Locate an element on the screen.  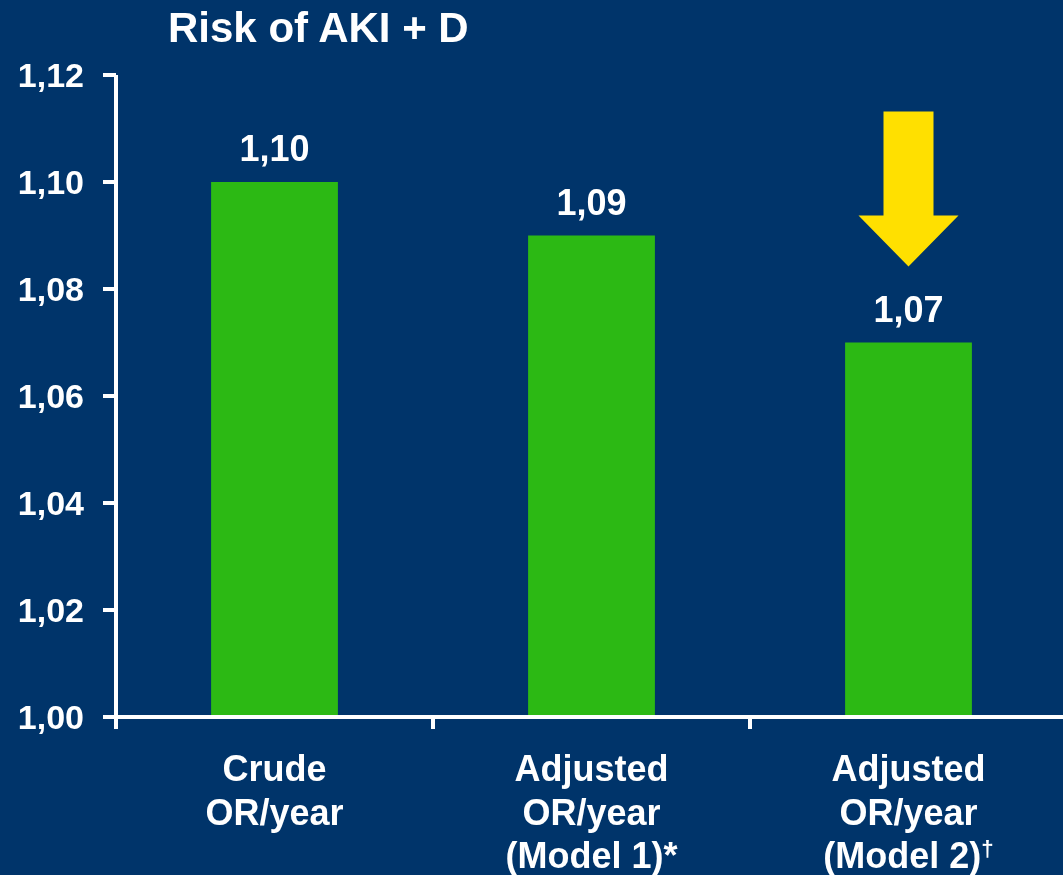
y-tick-label: 1,12 is located at coordinates (50, 74).